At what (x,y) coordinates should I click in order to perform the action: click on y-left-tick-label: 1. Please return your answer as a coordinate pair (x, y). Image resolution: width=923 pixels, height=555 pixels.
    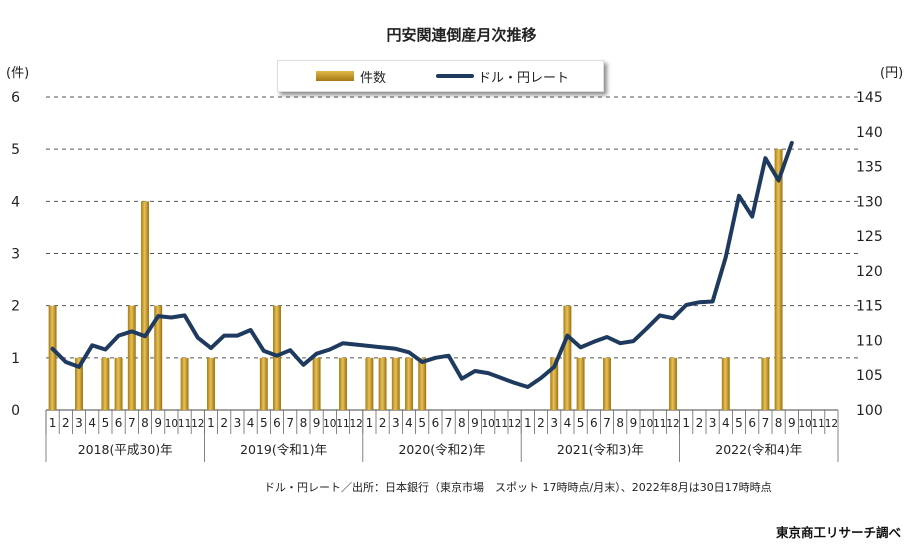
    Looking at the image, I should click on (15, 359).